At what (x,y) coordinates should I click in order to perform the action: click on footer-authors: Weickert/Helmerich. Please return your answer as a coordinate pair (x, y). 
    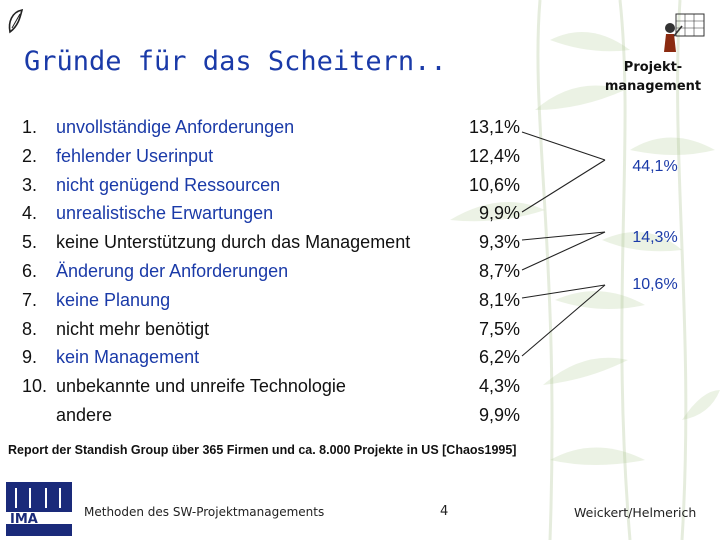
    Looking at the image, I should click on (635, 512).